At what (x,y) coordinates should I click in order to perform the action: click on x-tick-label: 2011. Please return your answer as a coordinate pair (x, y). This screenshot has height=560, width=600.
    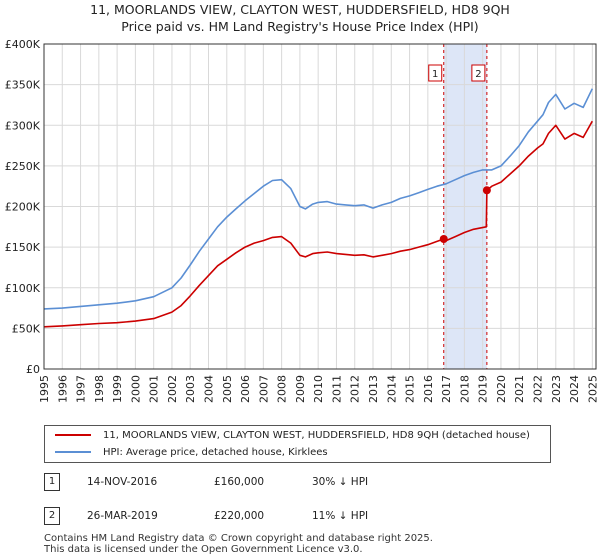
    Looking at the image, I should click on (336, 389).